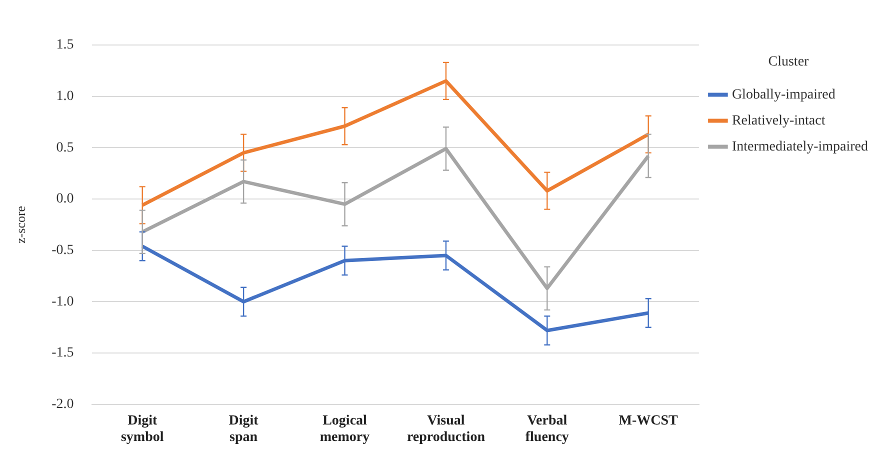 The height and width of the screenshot is (456, 883). What do you see at coordinates (63, 250) in the screenshot?
I see `y-tick-label: -0.5` at bounding box center [63, 250].